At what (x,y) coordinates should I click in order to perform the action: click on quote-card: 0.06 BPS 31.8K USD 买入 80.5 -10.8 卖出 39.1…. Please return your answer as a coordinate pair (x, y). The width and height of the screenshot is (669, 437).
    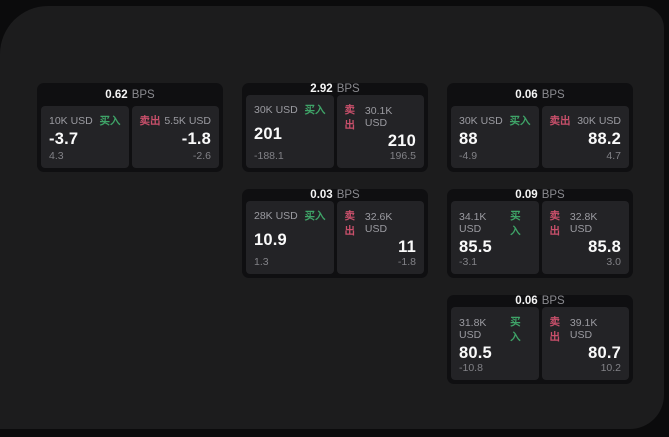
    Looking at the image, I should click on (540, 339).